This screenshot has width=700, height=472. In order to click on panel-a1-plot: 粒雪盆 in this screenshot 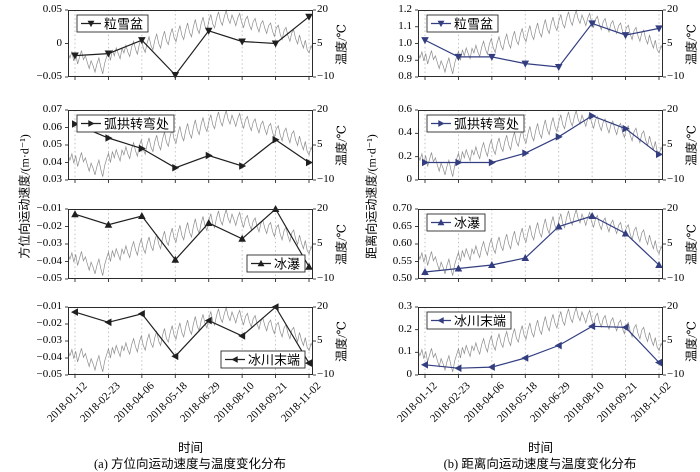, I will do `click(190, 44)`.